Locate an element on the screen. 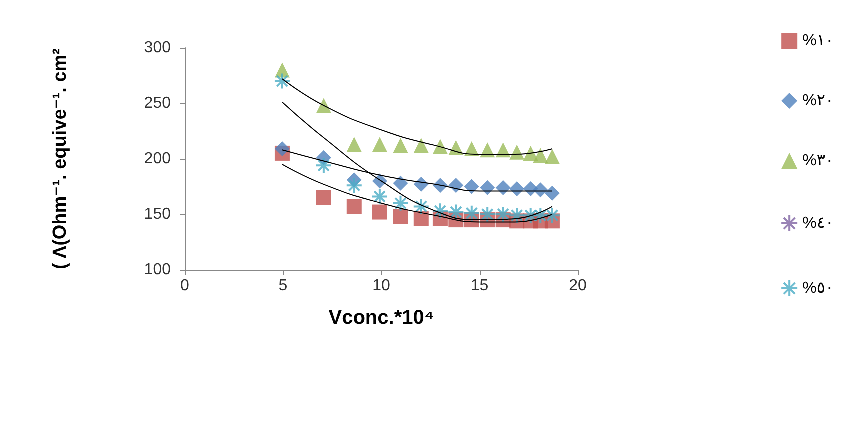 This screenshot has width=867, height=421. legend-label: %٢٠ is located at coordinates (818, 101).